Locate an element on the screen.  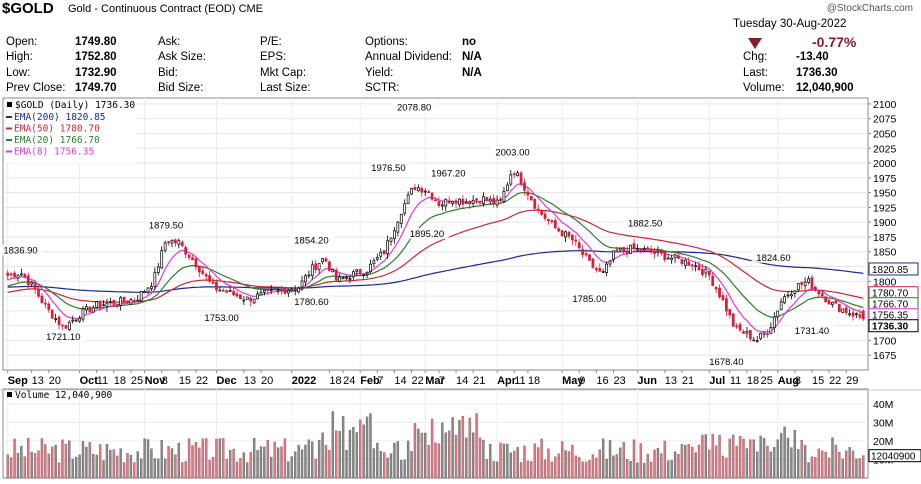
quote-value: 1752.80 is located at coordinates (96, 57).